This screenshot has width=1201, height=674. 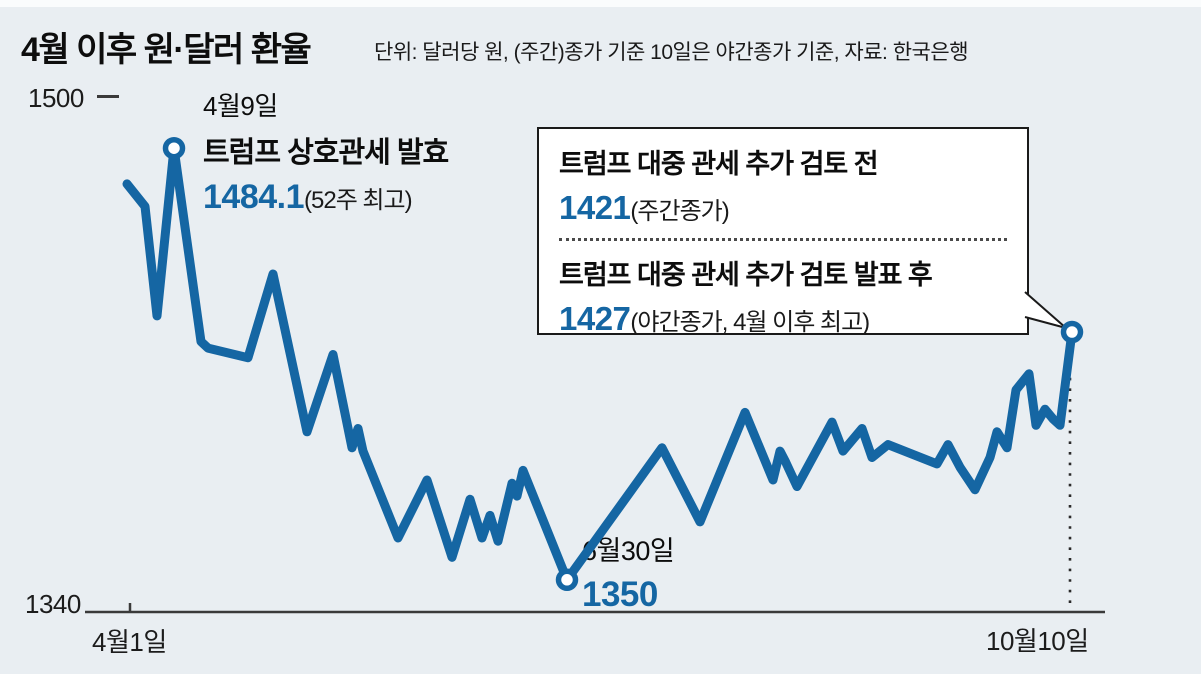 I want to click on peak-event: 트럼프 상호관세 발효, so click(x=326, y=153).